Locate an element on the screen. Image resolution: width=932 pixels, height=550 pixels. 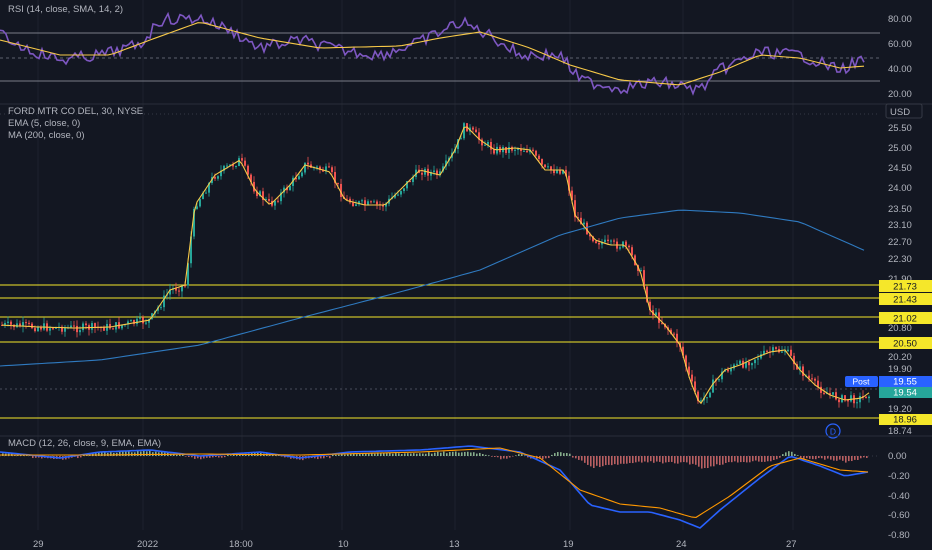
macd-legend: MACD (12, 26, close, 9, EMA, EMA) is located at coordinates (84, 443).